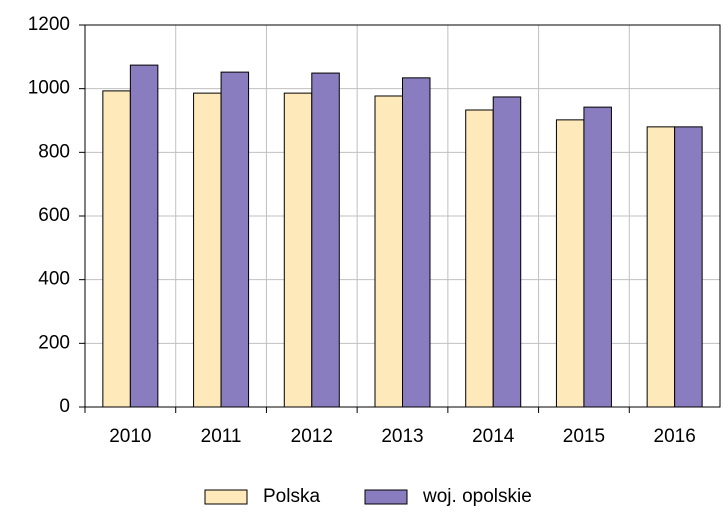 The image size is (723, 514). I want to click on y-tick-label: 800, so click(54, 151).